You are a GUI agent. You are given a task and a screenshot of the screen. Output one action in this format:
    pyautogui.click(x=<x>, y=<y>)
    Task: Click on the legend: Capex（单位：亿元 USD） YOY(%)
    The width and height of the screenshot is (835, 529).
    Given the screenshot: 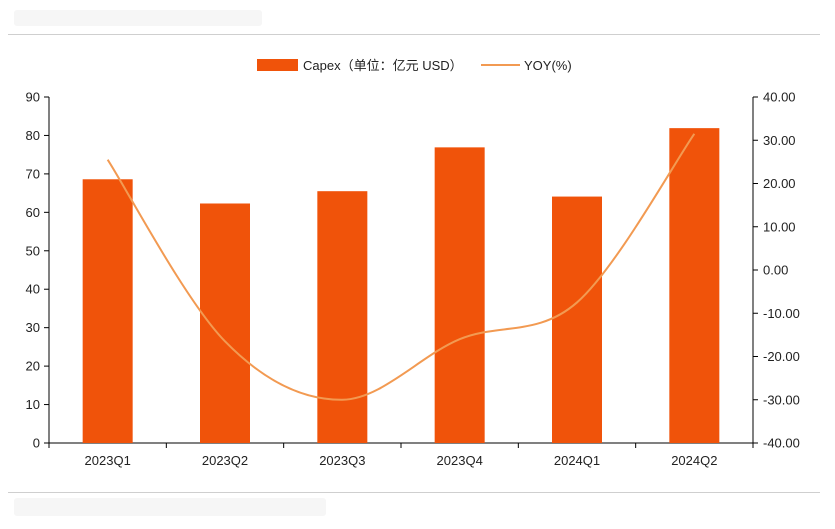 What is the action you would take?
    pyautogui.click(x=414, y=65)
    